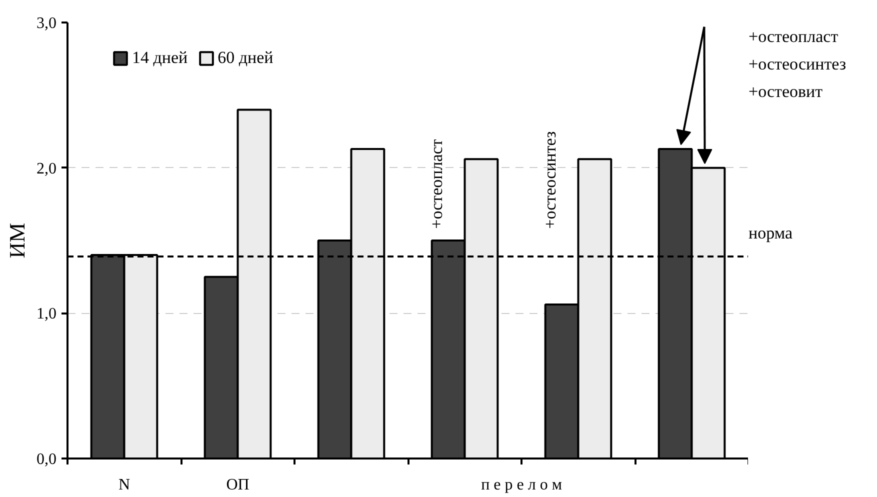 The width and height of the screenshot is (877, 497). I want to click on x-tick-label: N, so click(124, 485).